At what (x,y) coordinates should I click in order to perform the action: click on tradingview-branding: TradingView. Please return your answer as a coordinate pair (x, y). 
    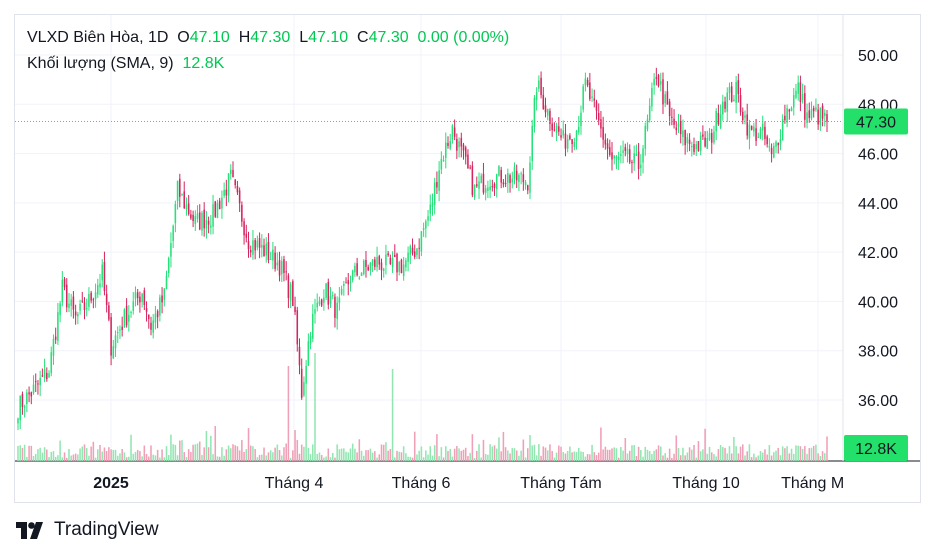
    Looking at the image, I should click on (87, 530).